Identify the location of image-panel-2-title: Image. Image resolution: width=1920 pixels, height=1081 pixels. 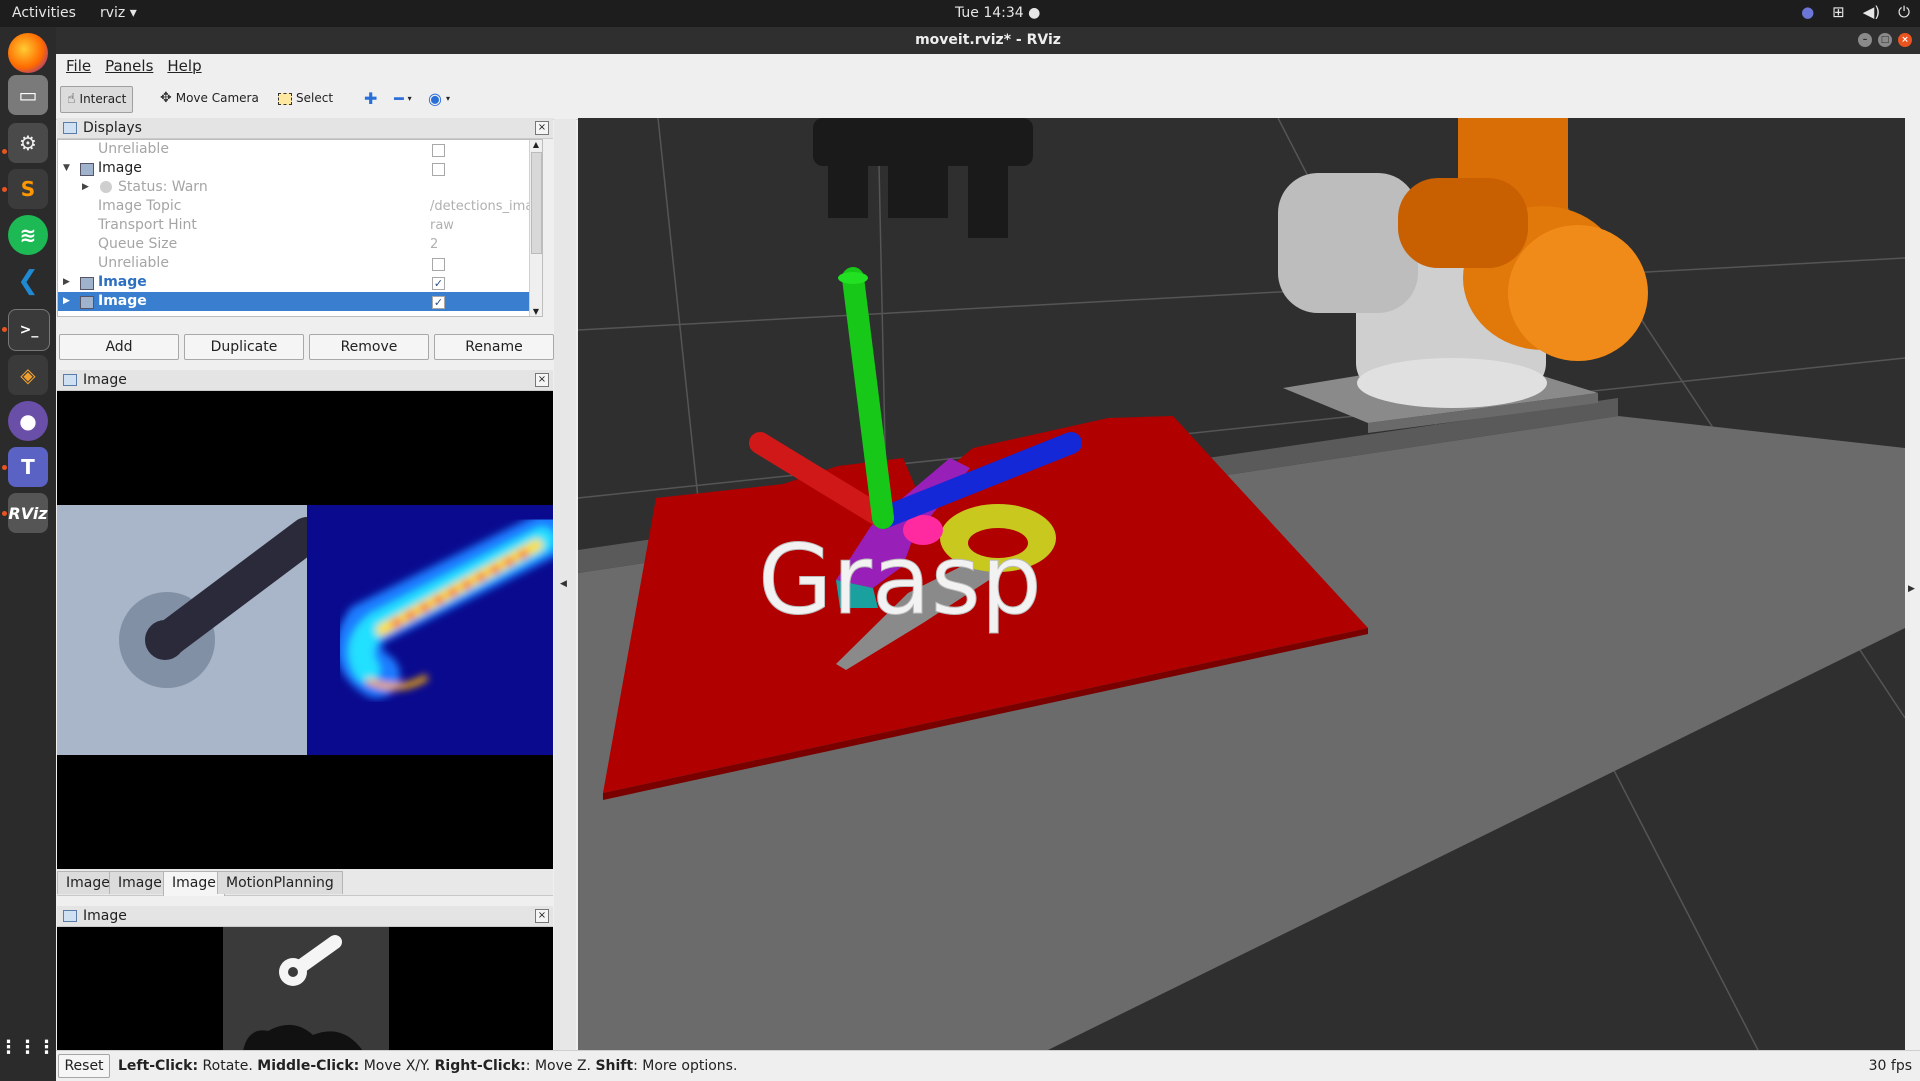
(105, 916).